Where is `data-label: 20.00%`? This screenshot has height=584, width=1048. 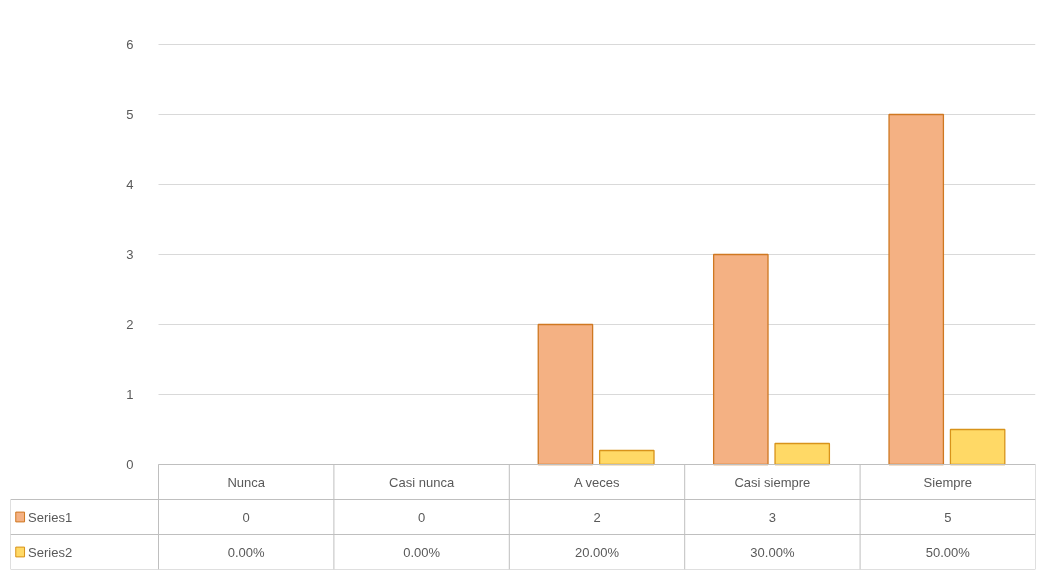
data-label: 20.00% is located at coordinates (597, 552).